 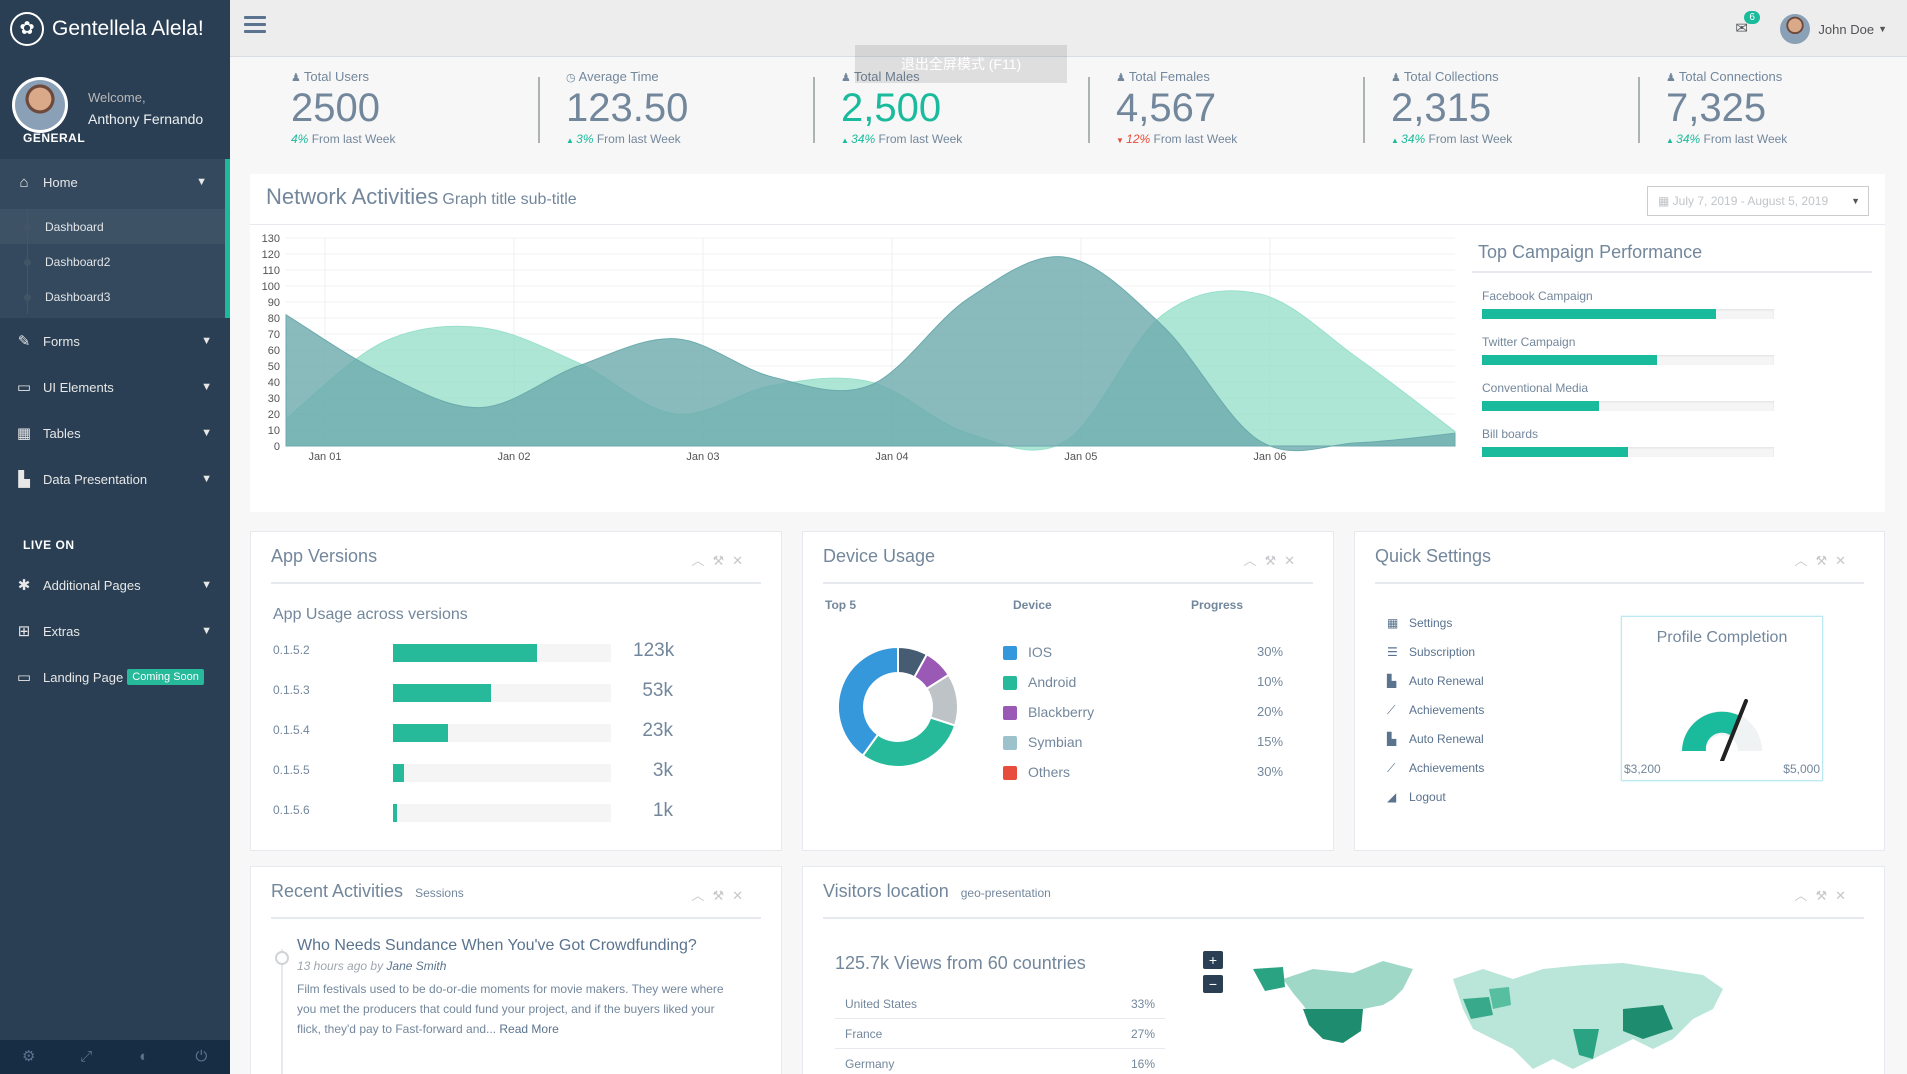 What do you see at coordinates (1207, 110) in the screenshot?
I see `stat-tile: ♟ Total Females 4,567 ▼ 12% From last Week` at bounding box center [1207, 110].